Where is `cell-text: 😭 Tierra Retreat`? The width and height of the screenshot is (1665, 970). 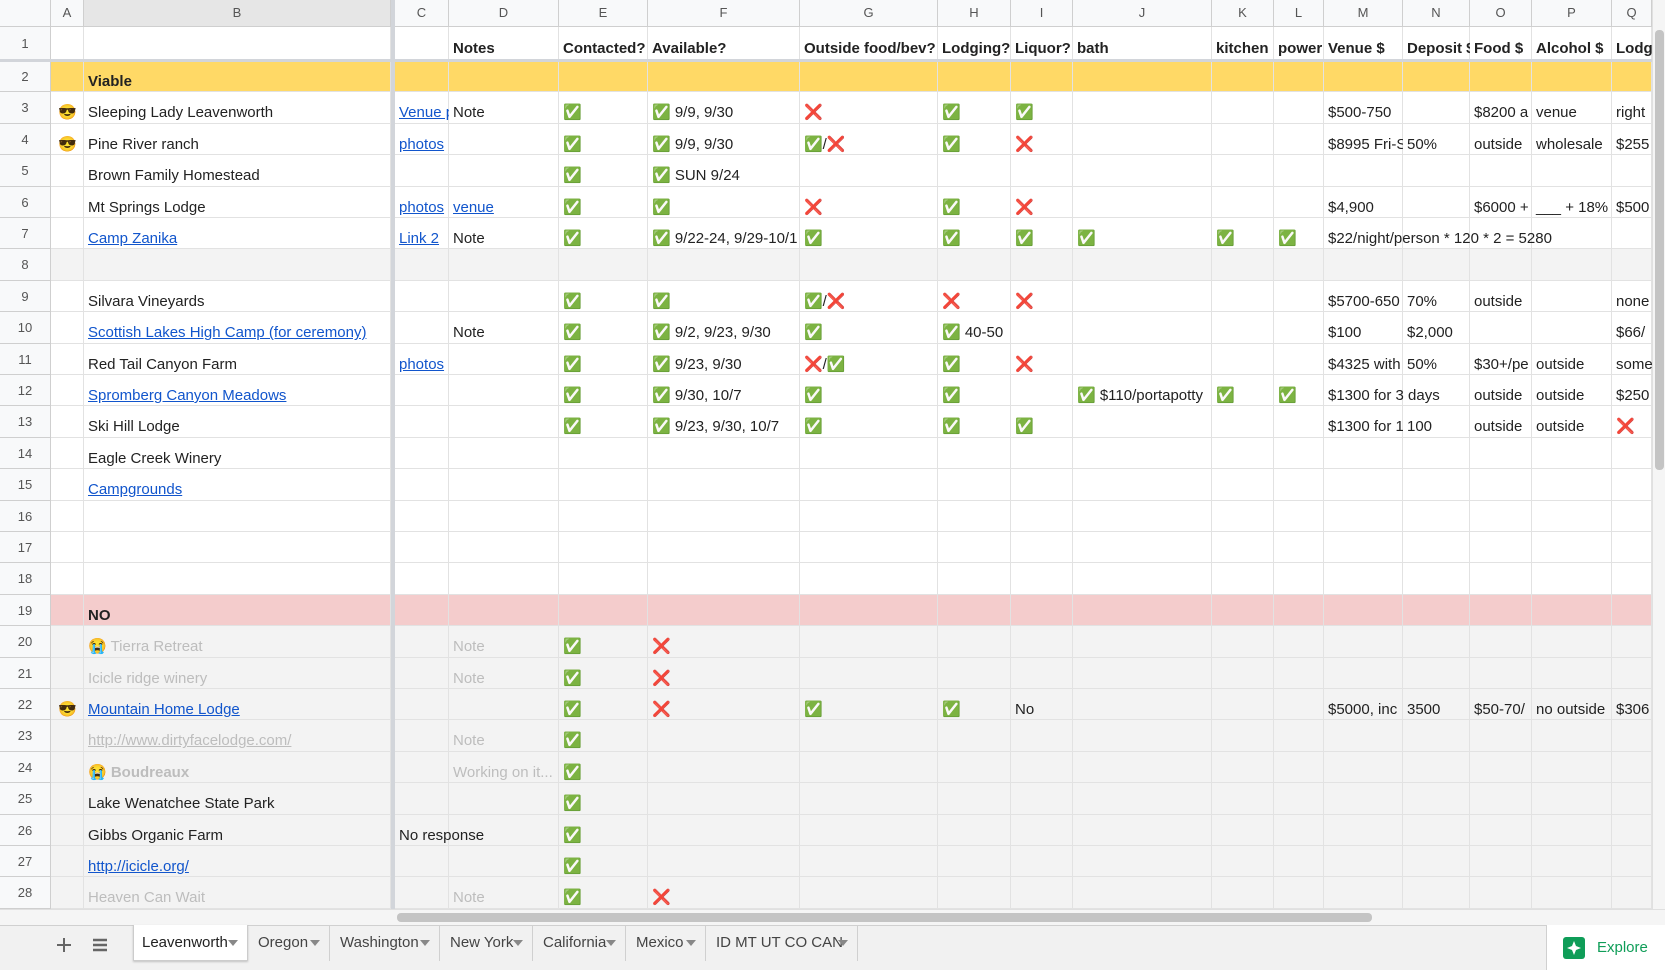
cell-text: 😭 Tierra Retreat is located at coordinates (145, 647).